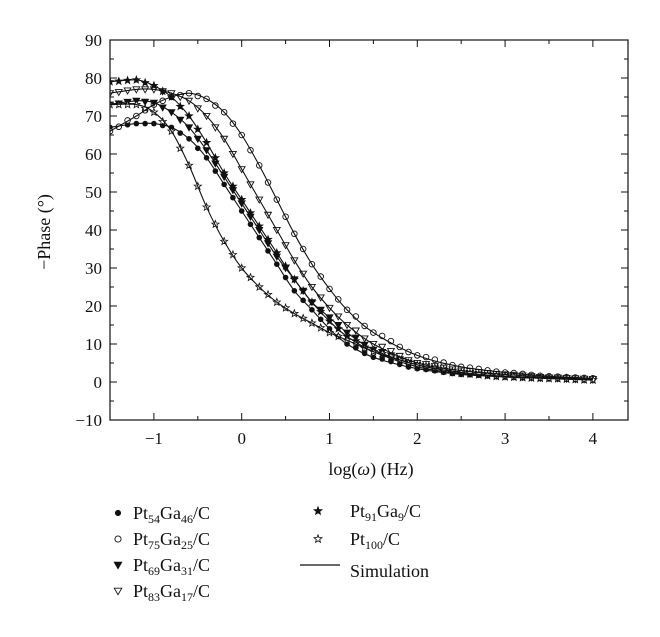  What do you see at coordinates (93, 192) in the screenshot?
I see `y-tick-label: 50` at bounding box center [93, 192].